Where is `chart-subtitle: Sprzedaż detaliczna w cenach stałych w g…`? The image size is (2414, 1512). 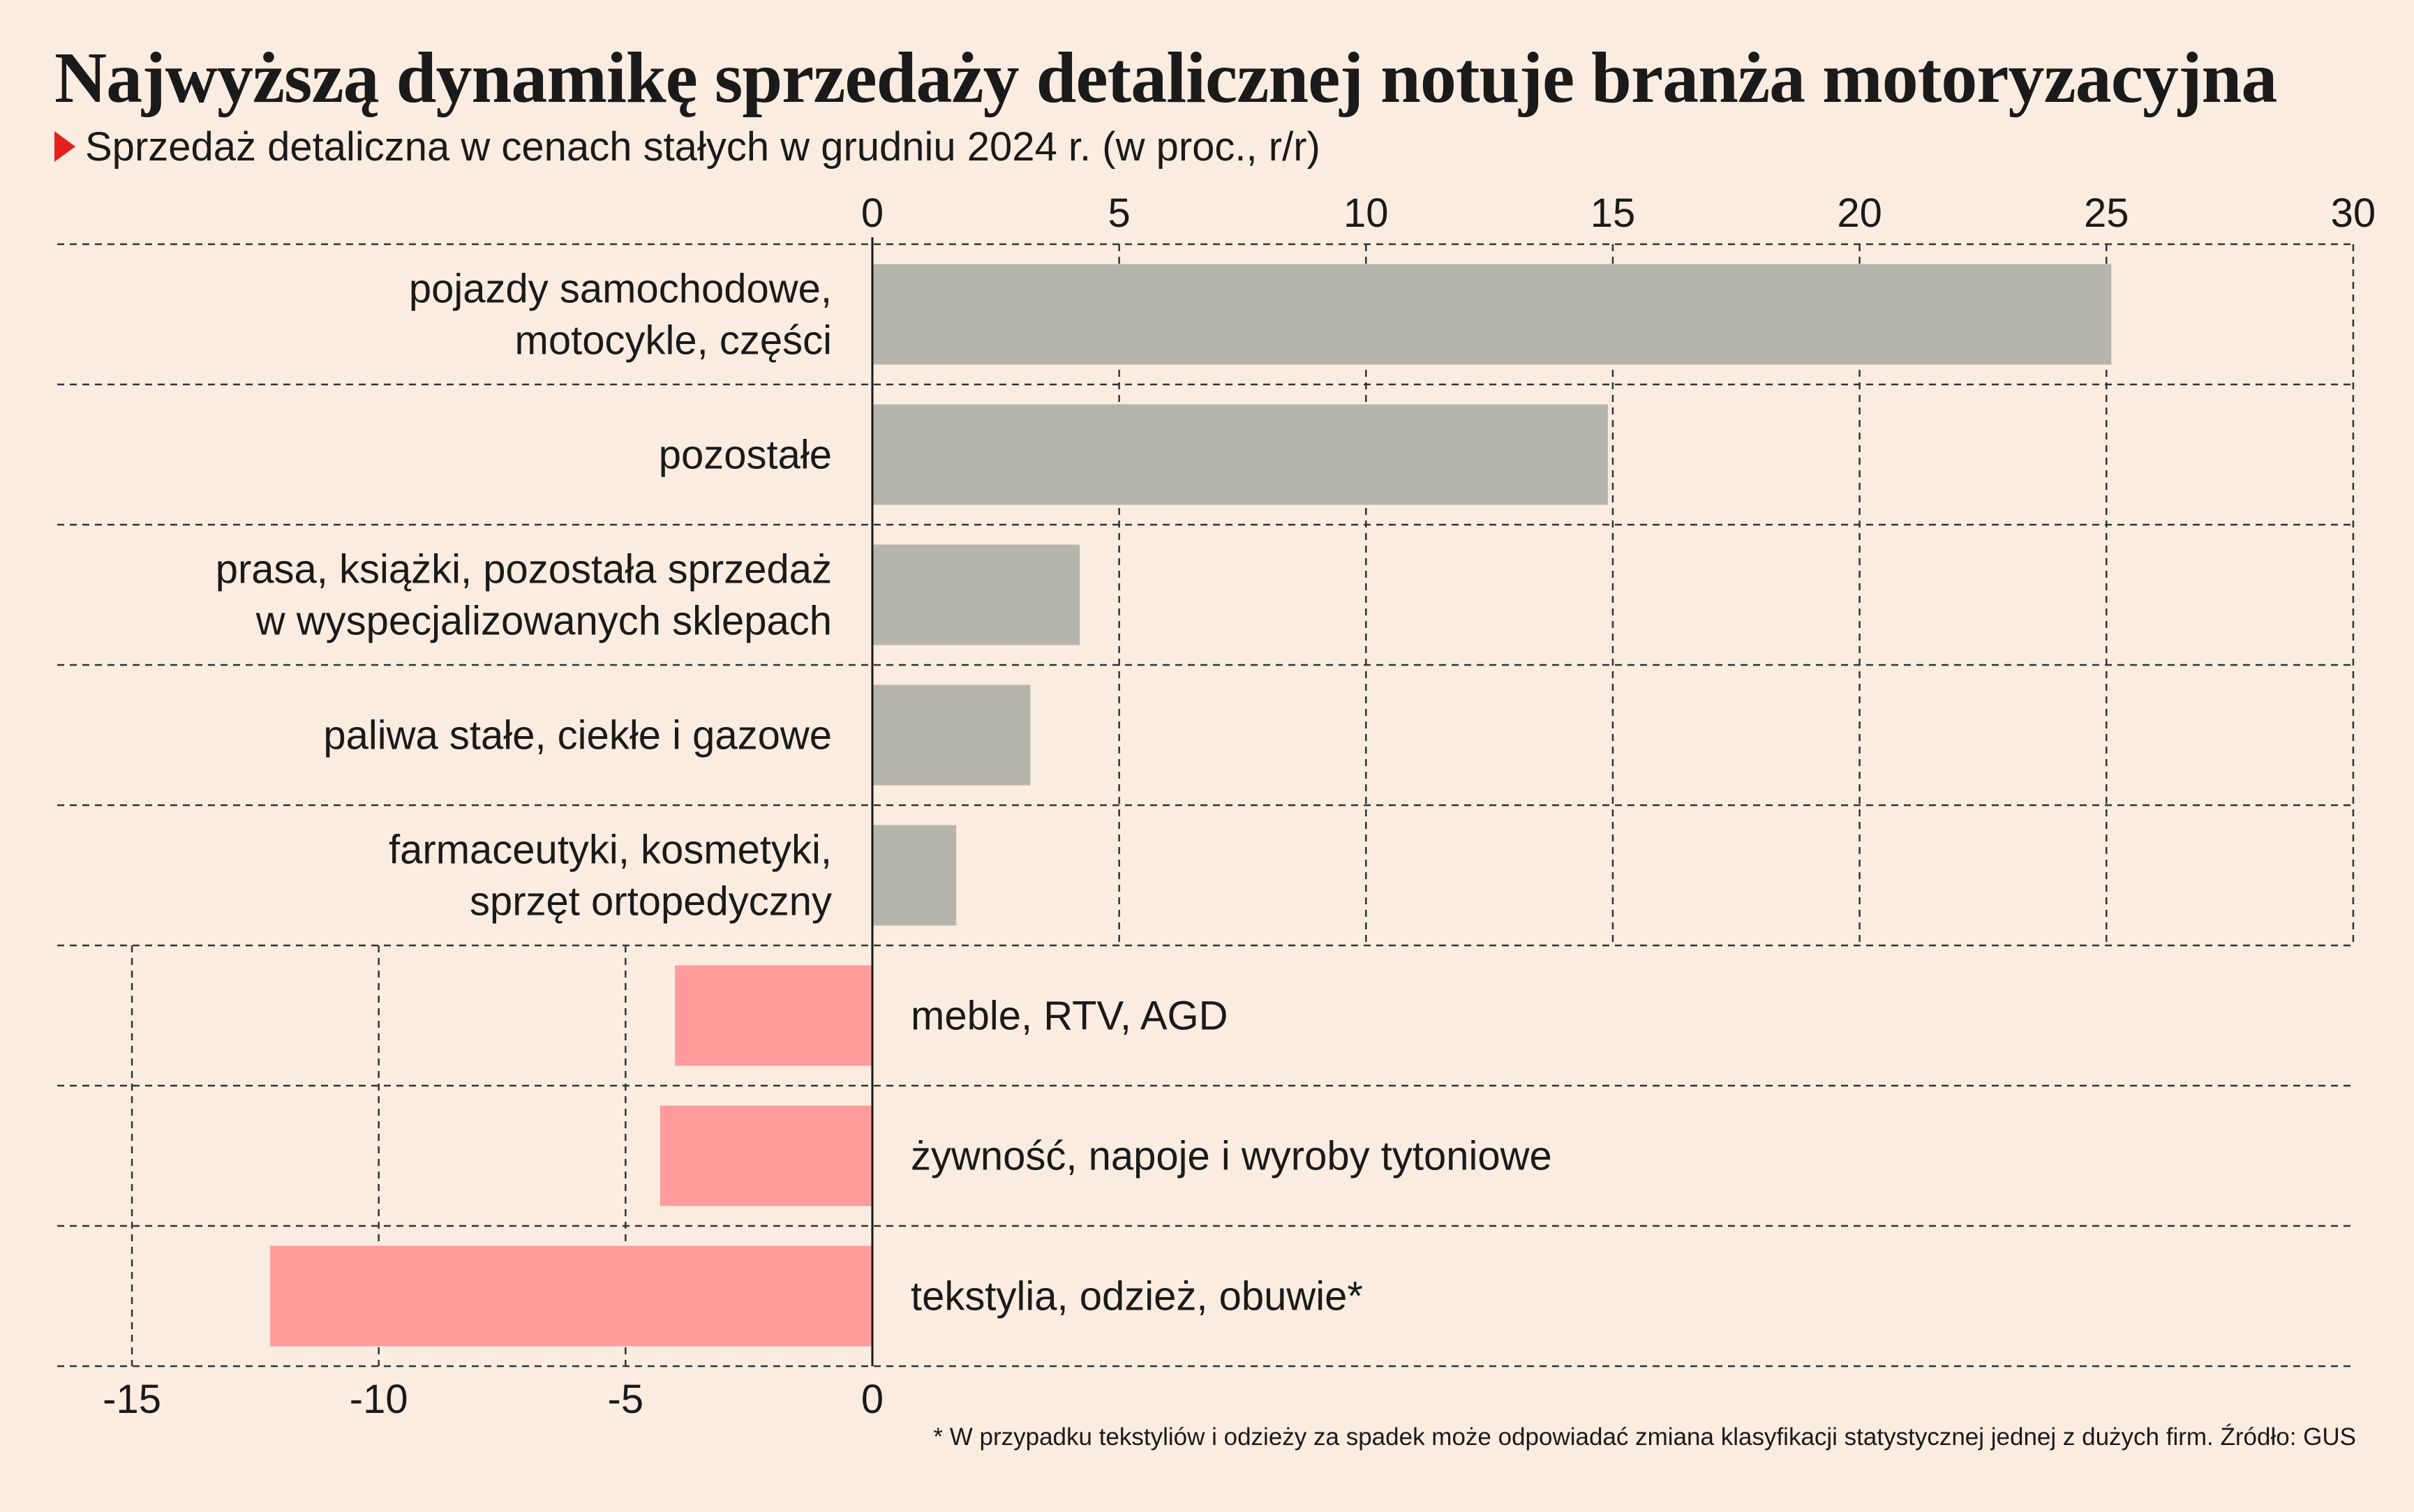
chart-subtitle: Sprzedaż detaliczna w cenach stałych w g… is located at coordinates (687, 147).